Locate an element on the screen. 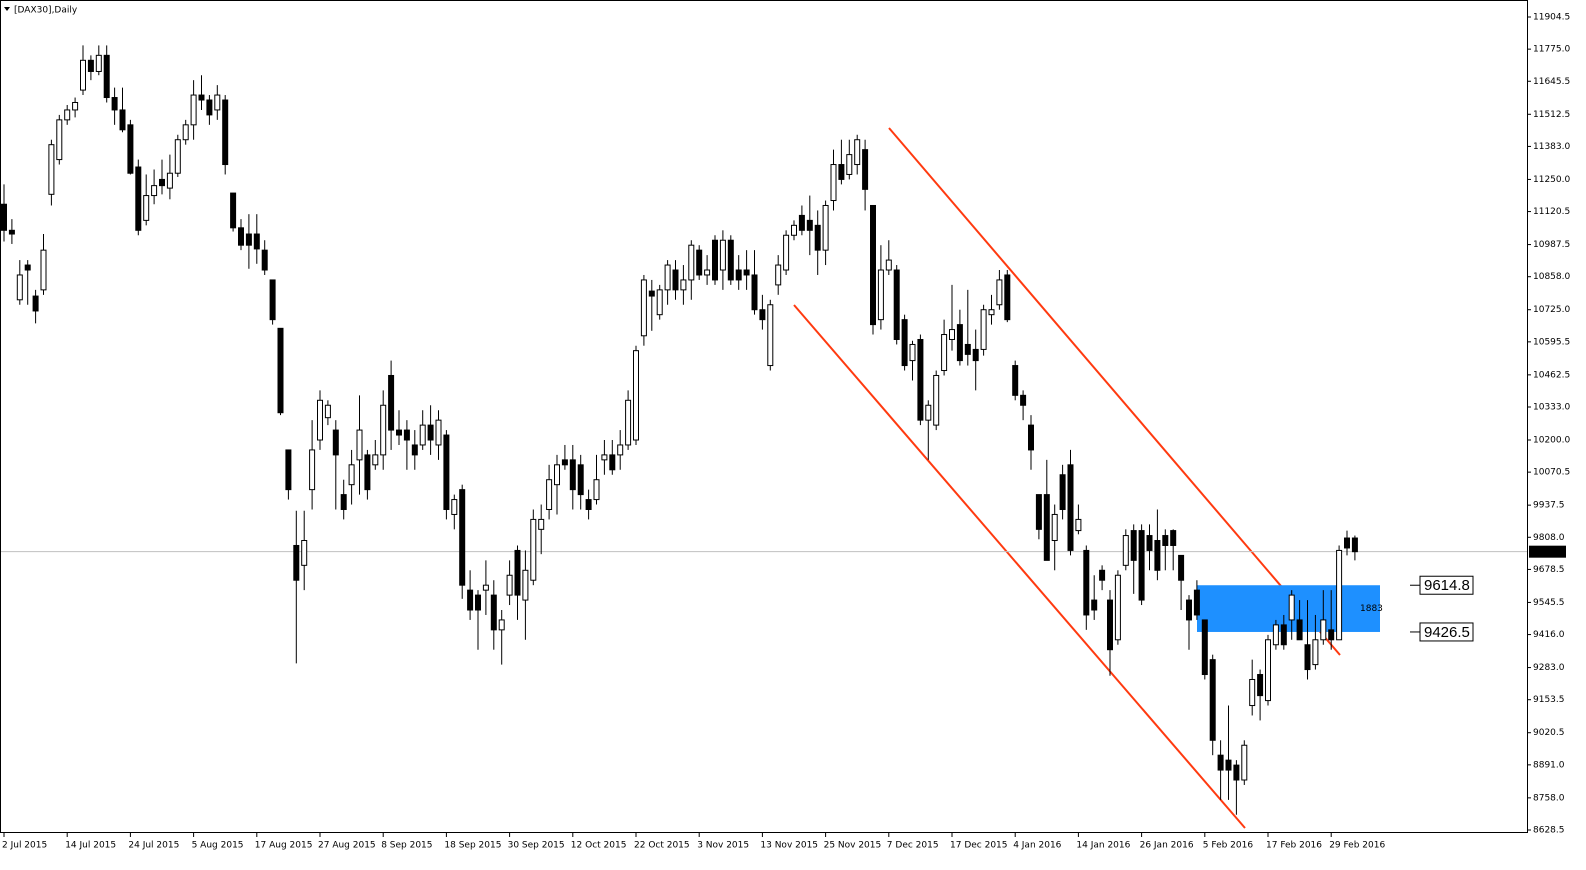  y-tick-label: 10200.0 is located at coordinates (1551, 441).